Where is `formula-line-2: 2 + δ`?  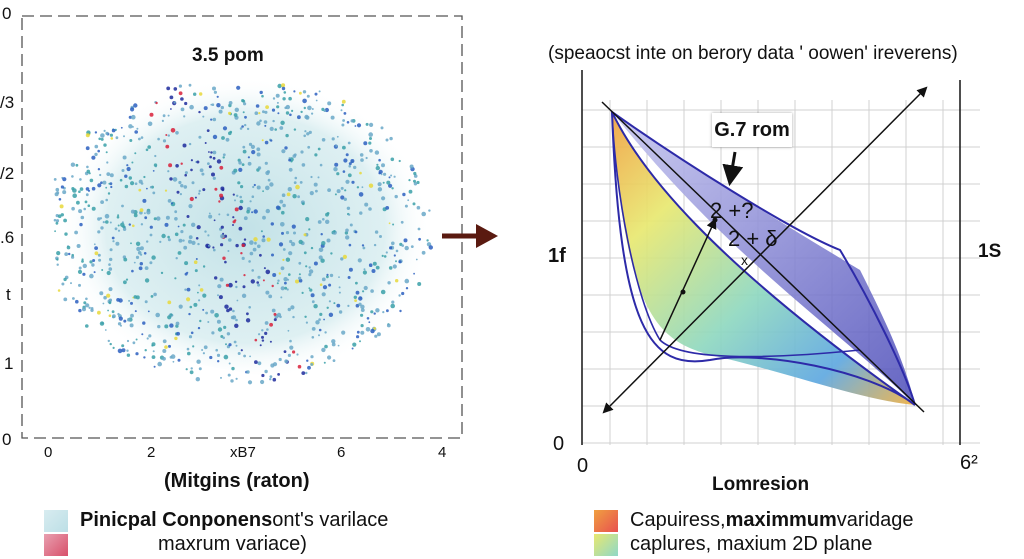
formula-line-2: 2 + δ is located at coordinates (753, 238).